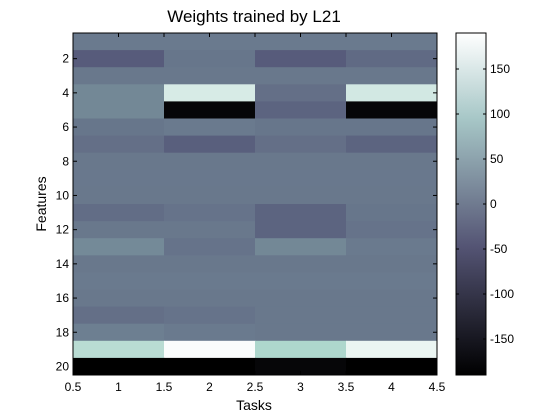  Describe the element at coordinates (41, 203) in the screenshot. I see `y-axis-label: Features` at that location.